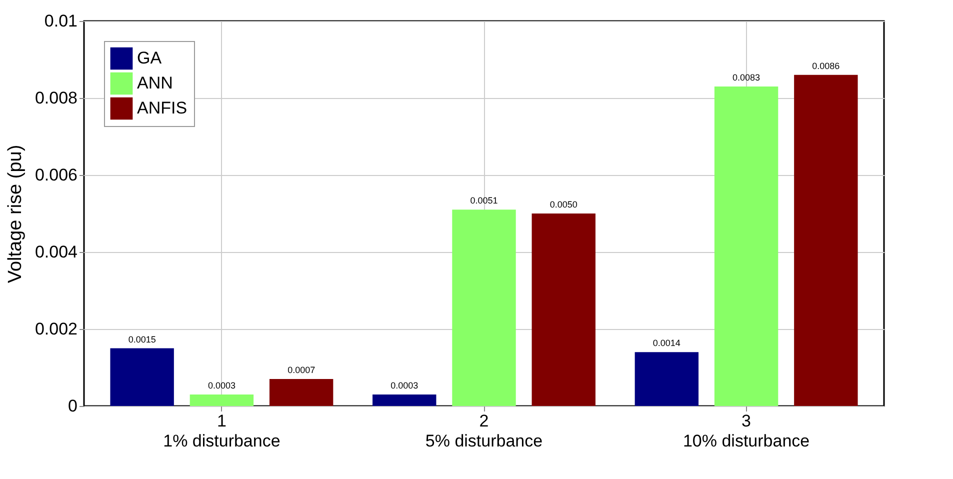  What do you see at coordinates (484, 201) in the screenshot?
I see `data-label: 0.0051` at bounding box center [484, 201].